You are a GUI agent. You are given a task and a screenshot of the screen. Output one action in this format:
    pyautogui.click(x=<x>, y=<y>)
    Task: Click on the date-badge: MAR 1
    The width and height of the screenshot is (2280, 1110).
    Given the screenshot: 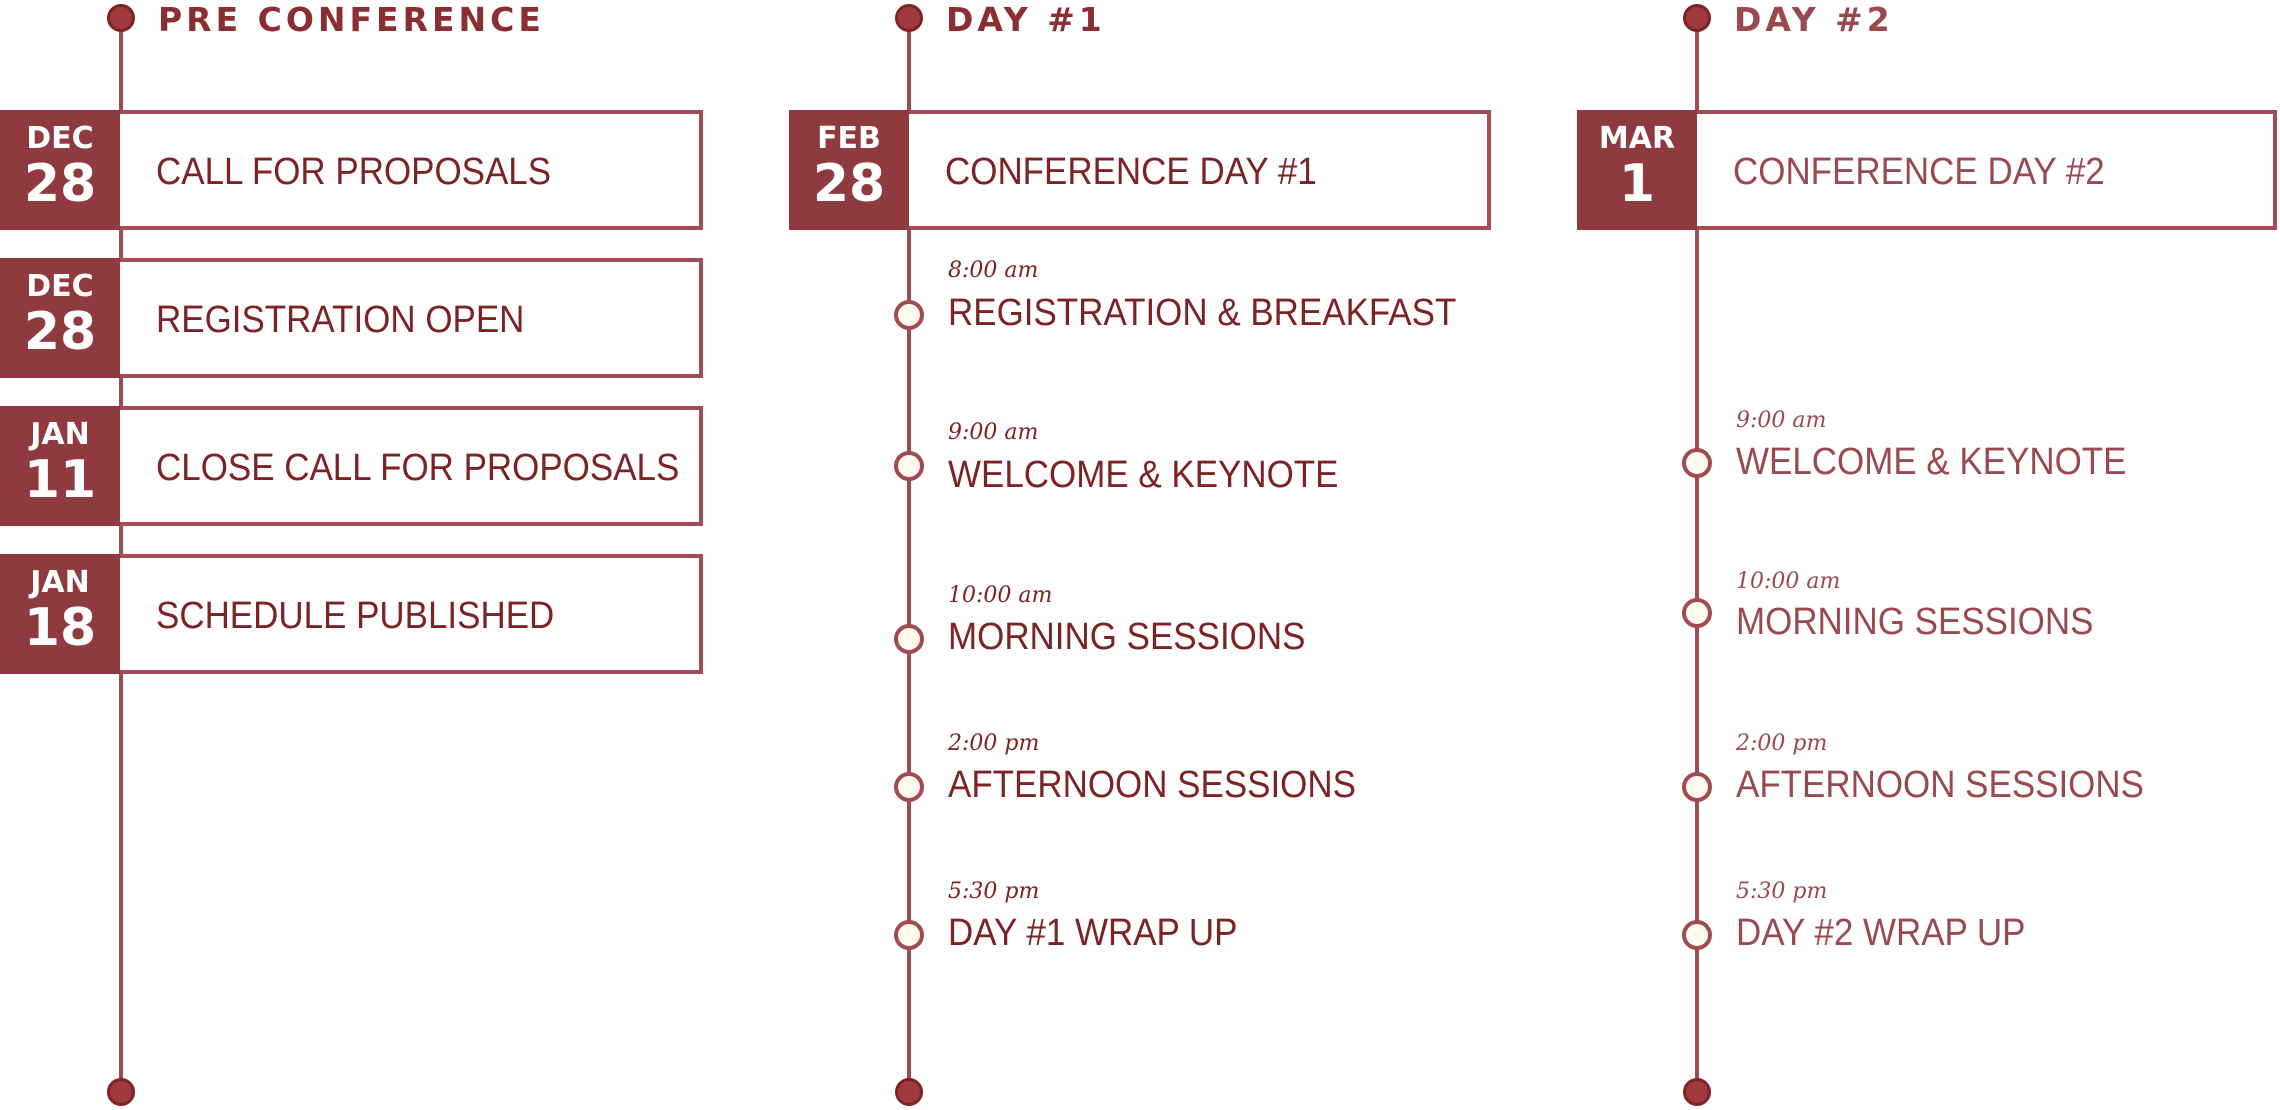 What is the action you would take?
    pyautogui.click(x=1637, y=170)
    